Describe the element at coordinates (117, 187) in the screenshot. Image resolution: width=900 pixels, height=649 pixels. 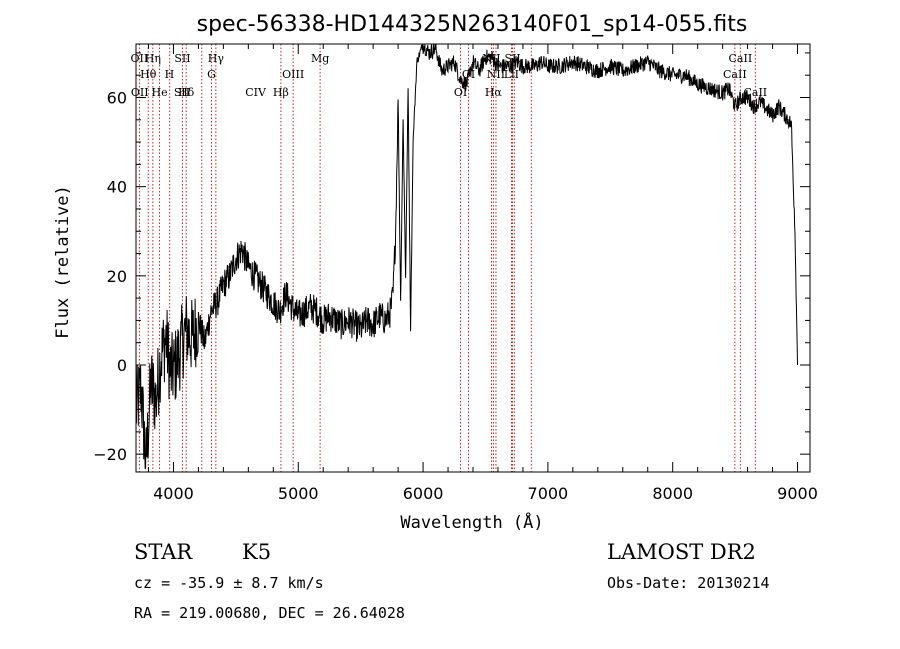
I see `y-tick-label: 40` at that location.